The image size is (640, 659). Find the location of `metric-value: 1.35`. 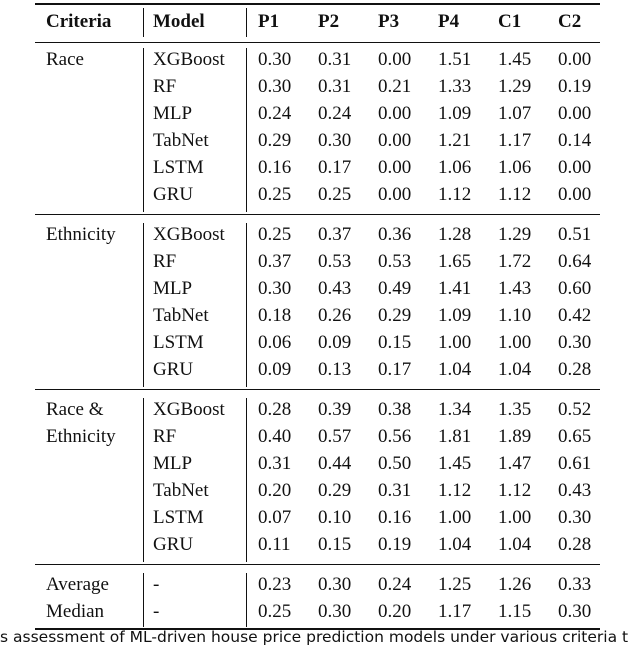

metric-value: 1.35 is located at coordinates (515, 409).